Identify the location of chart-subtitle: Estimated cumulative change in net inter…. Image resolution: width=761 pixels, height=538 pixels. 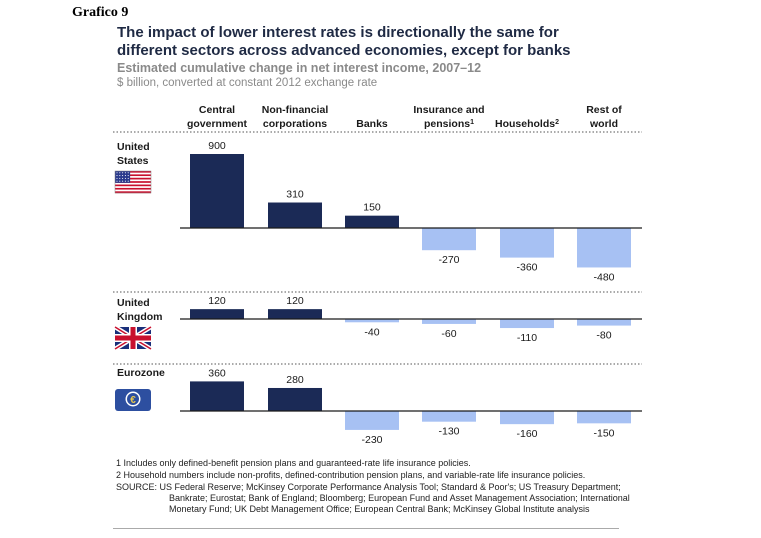
(299, 68).